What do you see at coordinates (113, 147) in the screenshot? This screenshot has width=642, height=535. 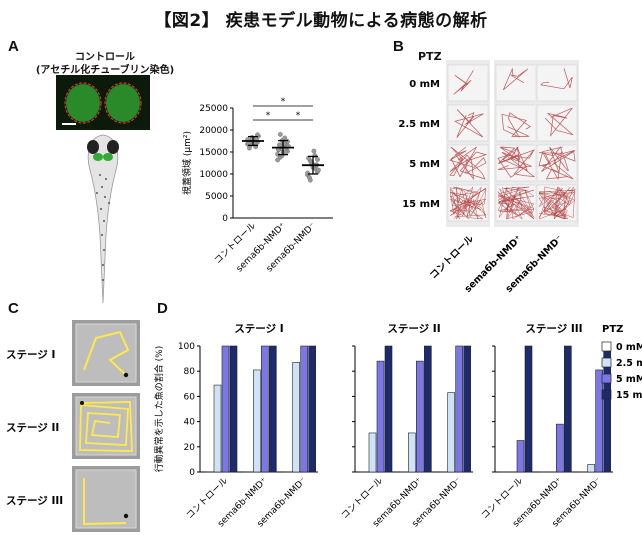 I see `larva-eye-right` at bounding box center [113, 147].